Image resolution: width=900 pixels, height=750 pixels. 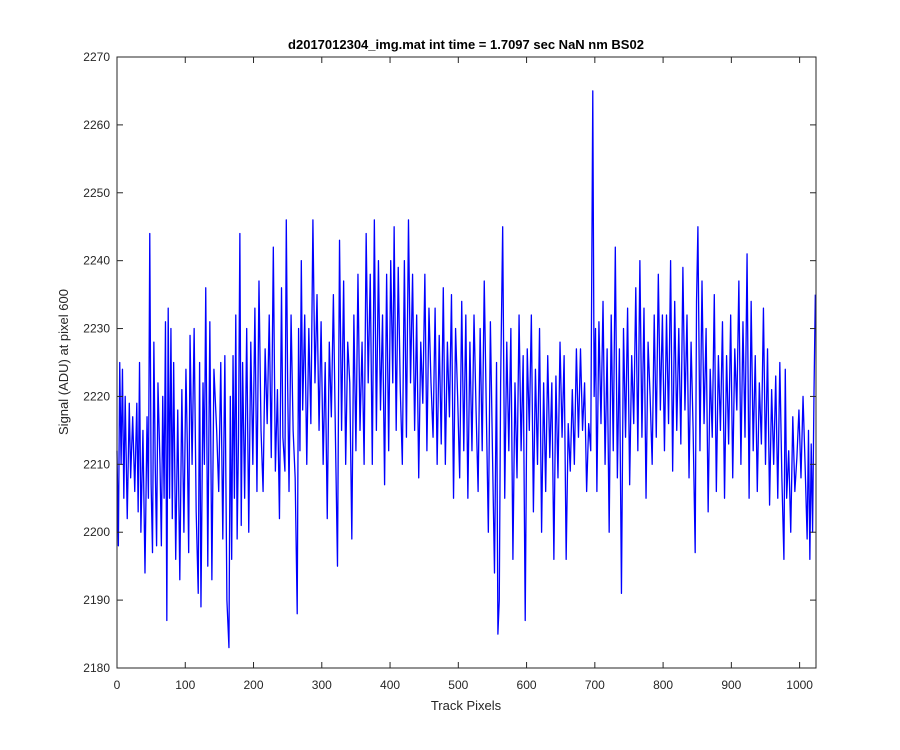 I want to click on y-tick-label: 2180, so click(x=96, y=668).